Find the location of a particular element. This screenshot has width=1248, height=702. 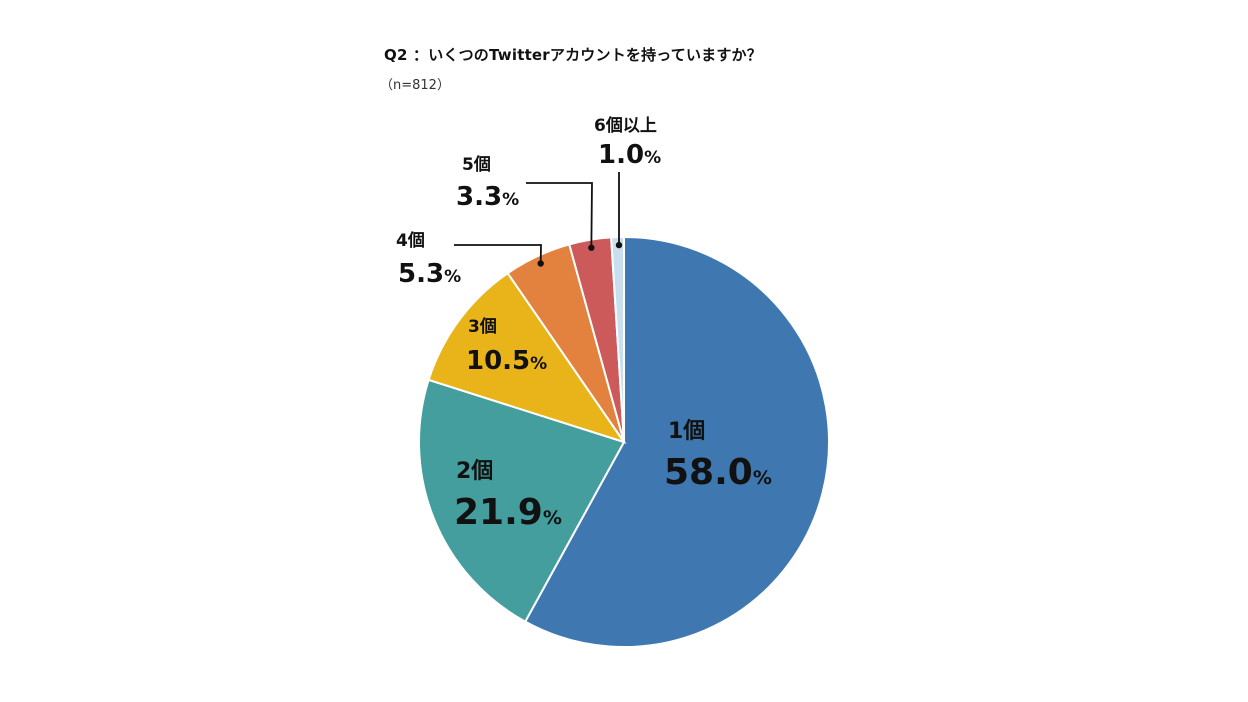

chart-subtitle: （n=812） is located at coordinates (415, 85).